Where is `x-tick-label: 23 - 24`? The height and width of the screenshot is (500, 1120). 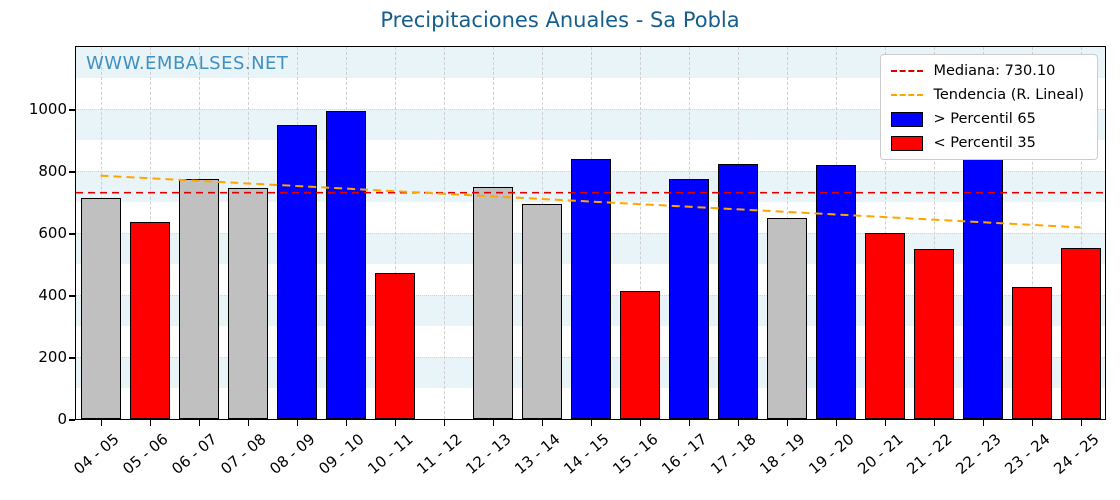
x-tick-label: 23 - 24 is located at coordinates (1027, 454).